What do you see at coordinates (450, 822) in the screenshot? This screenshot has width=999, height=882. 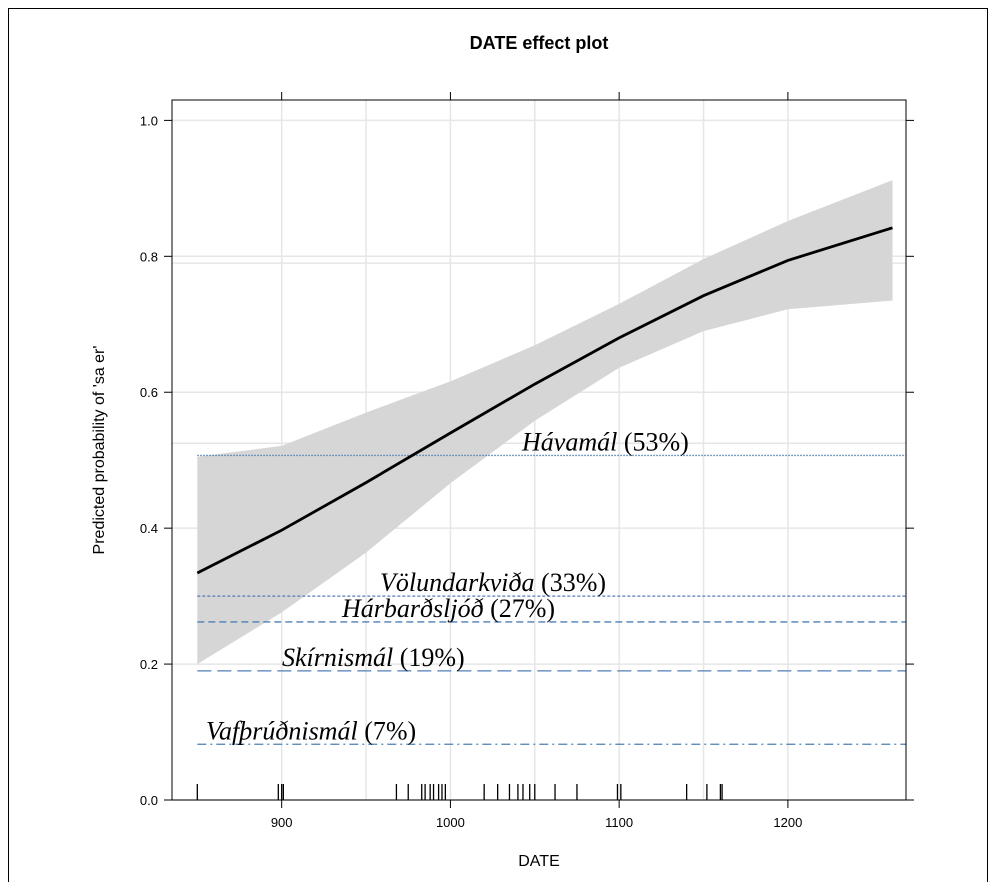 I see `x-tick-label: 1000` at bounding box center [450, 822].